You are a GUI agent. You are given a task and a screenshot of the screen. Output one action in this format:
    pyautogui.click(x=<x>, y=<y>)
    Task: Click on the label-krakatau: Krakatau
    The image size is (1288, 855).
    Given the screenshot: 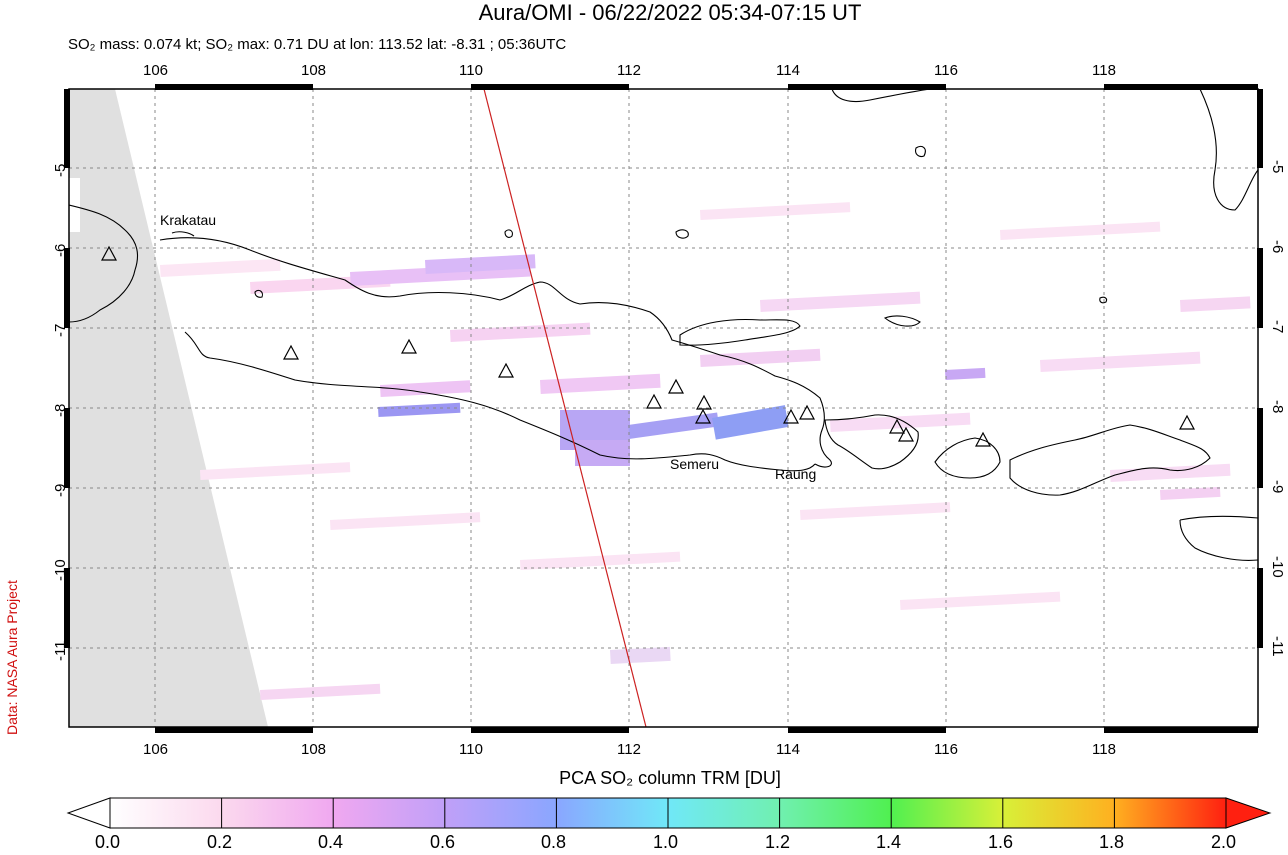 What is the action you would take?
    pyautogui.click(x=188, y=220)
    